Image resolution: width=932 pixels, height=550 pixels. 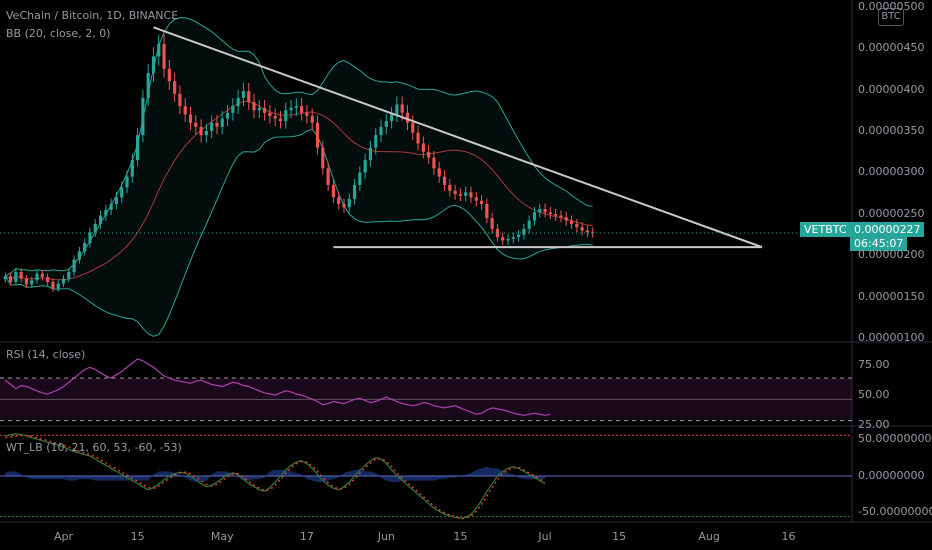 What do you see at coordinates (891, 213) in the screenshot?
I see `price-tick: 0.00000250` at bounding box center [891, 213].